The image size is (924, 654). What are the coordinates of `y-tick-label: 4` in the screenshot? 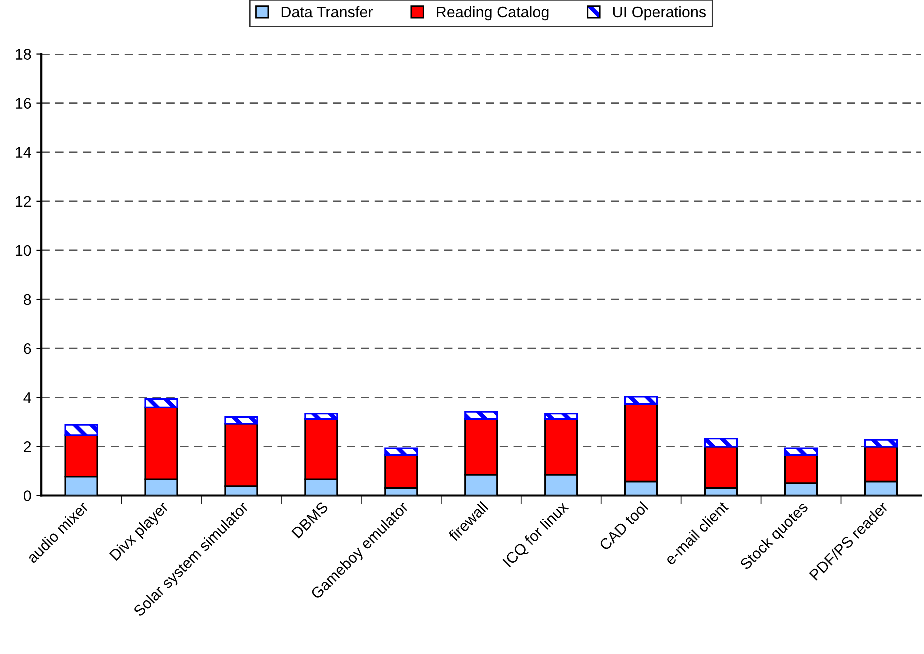 It's located at (28, 398).